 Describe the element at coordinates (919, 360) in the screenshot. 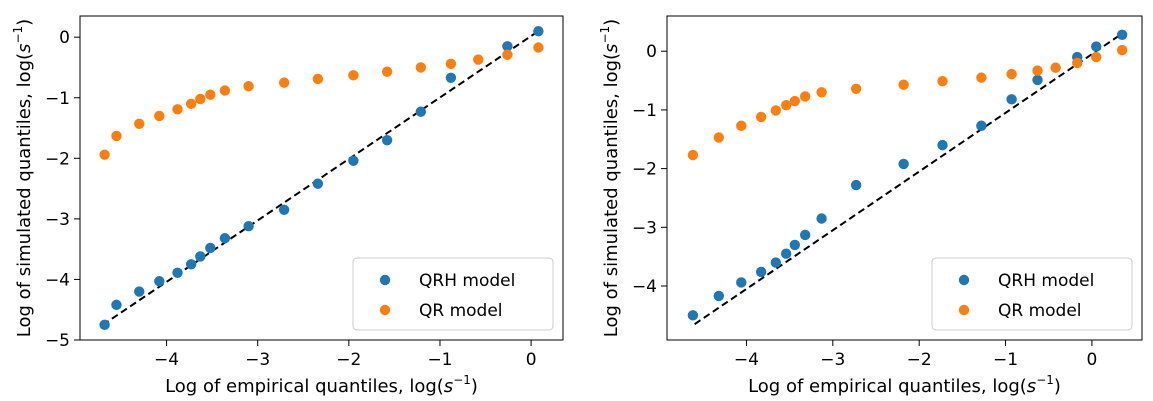

I see `x-tick-label: −2` at that location.